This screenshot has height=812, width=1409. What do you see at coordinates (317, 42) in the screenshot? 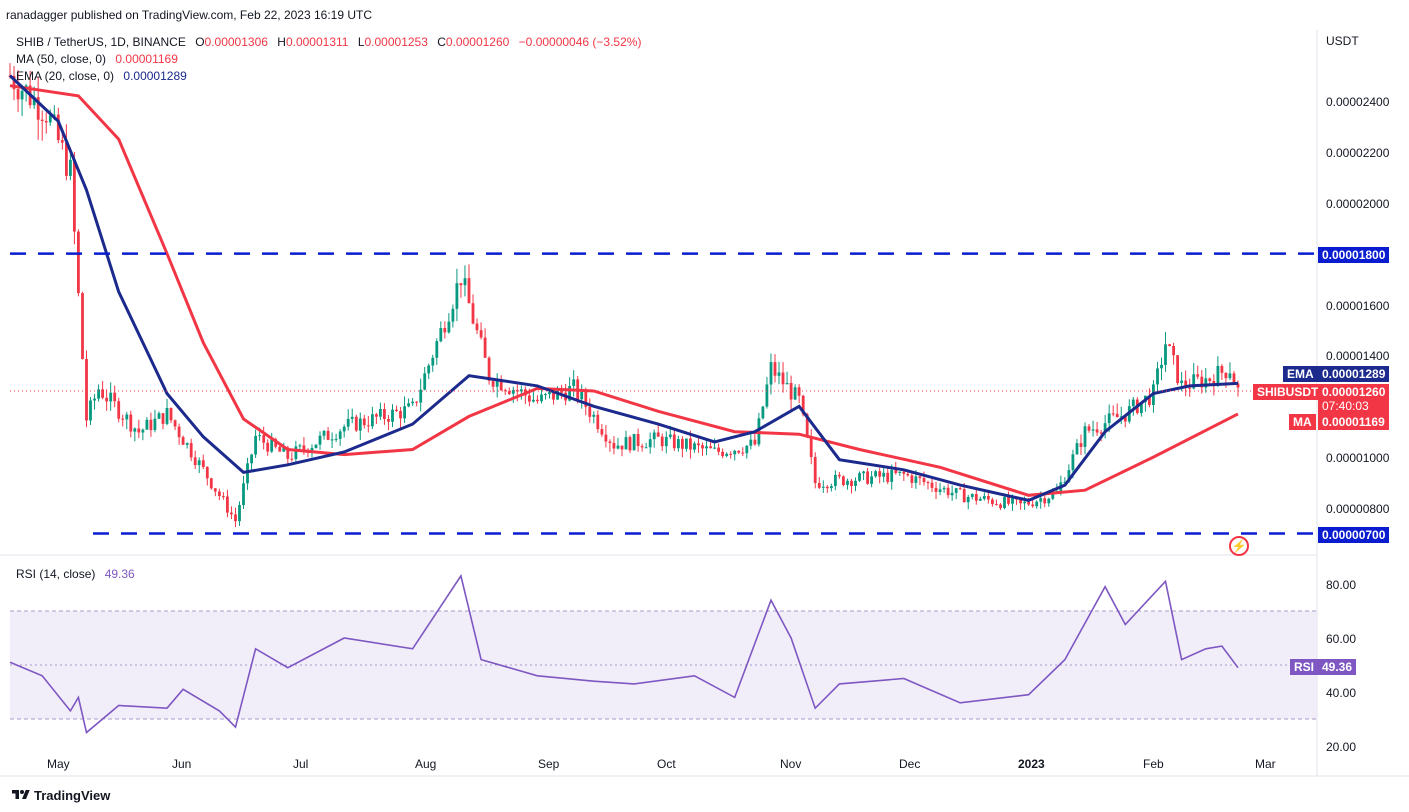
I see `high-value: 0.00001311` at bounding box center [317, 42].